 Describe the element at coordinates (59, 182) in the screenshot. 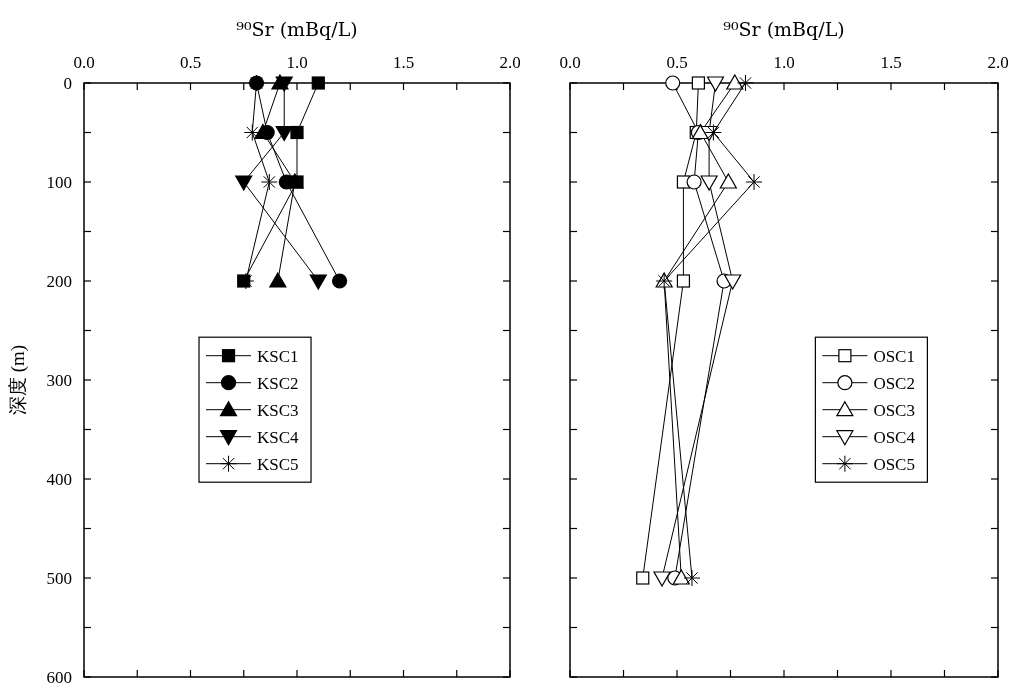

I see `y-tick-label: 100` at that location.